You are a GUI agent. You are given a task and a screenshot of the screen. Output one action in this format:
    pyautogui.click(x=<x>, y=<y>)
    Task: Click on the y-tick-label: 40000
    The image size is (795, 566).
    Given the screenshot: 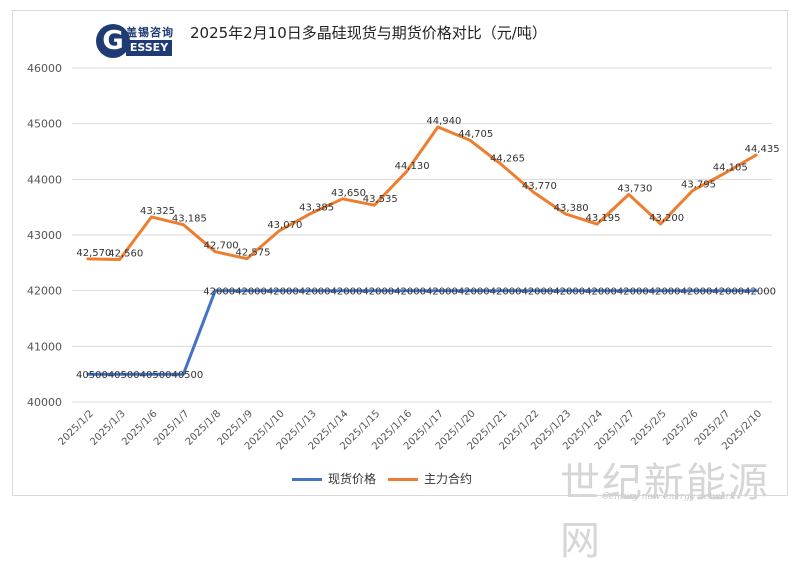 What is the action you would take?
    pyautogui.click(x=44, y=402)
    